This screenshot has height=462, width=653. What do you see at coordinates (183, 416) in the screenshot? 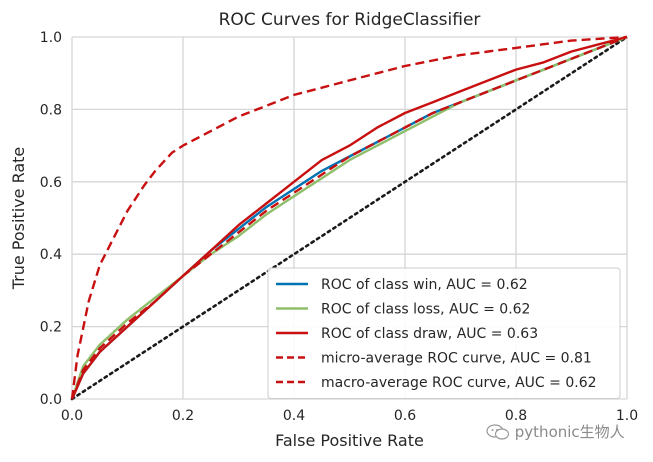
I see `x-tick-label: 0.2` at bounding box center [183, 416].